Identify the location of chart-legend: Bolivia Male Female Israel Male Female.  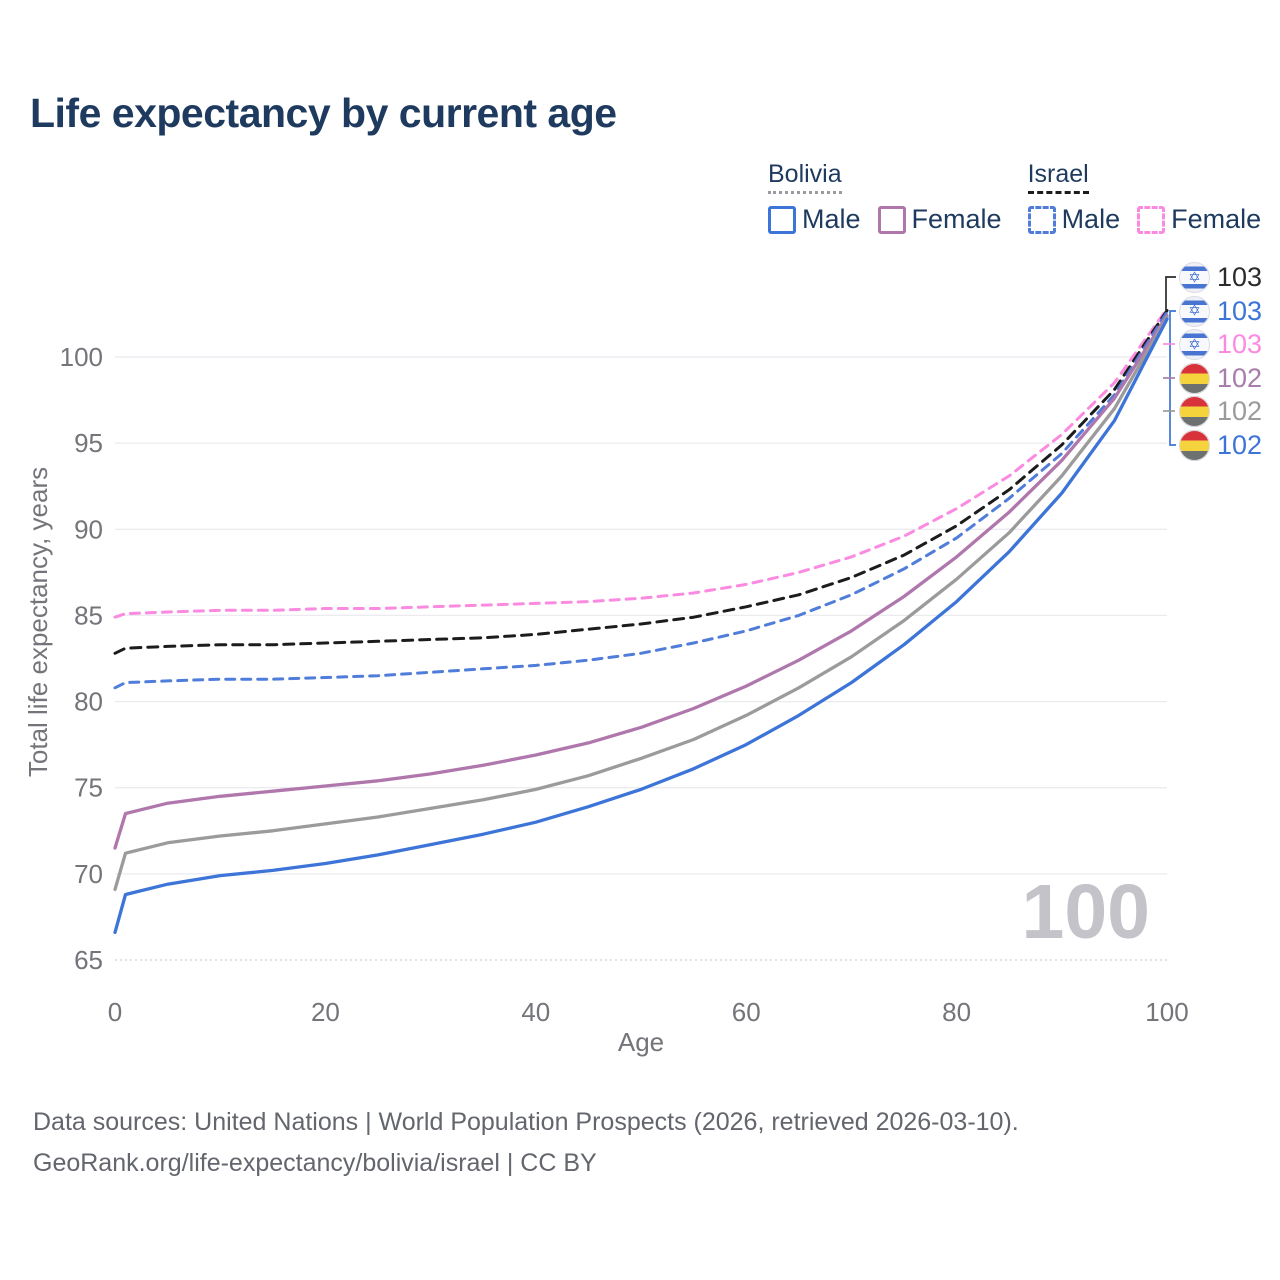
(1014, 197).